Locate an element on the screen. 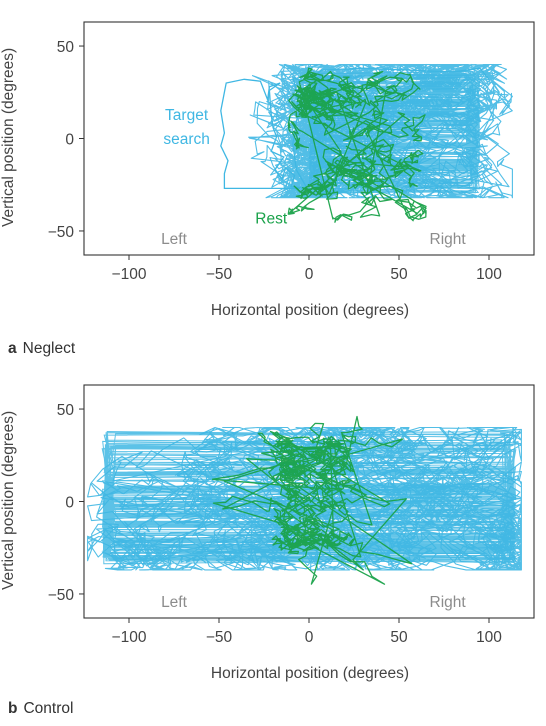  panel-title: Control is located at coordinates (48, 708).